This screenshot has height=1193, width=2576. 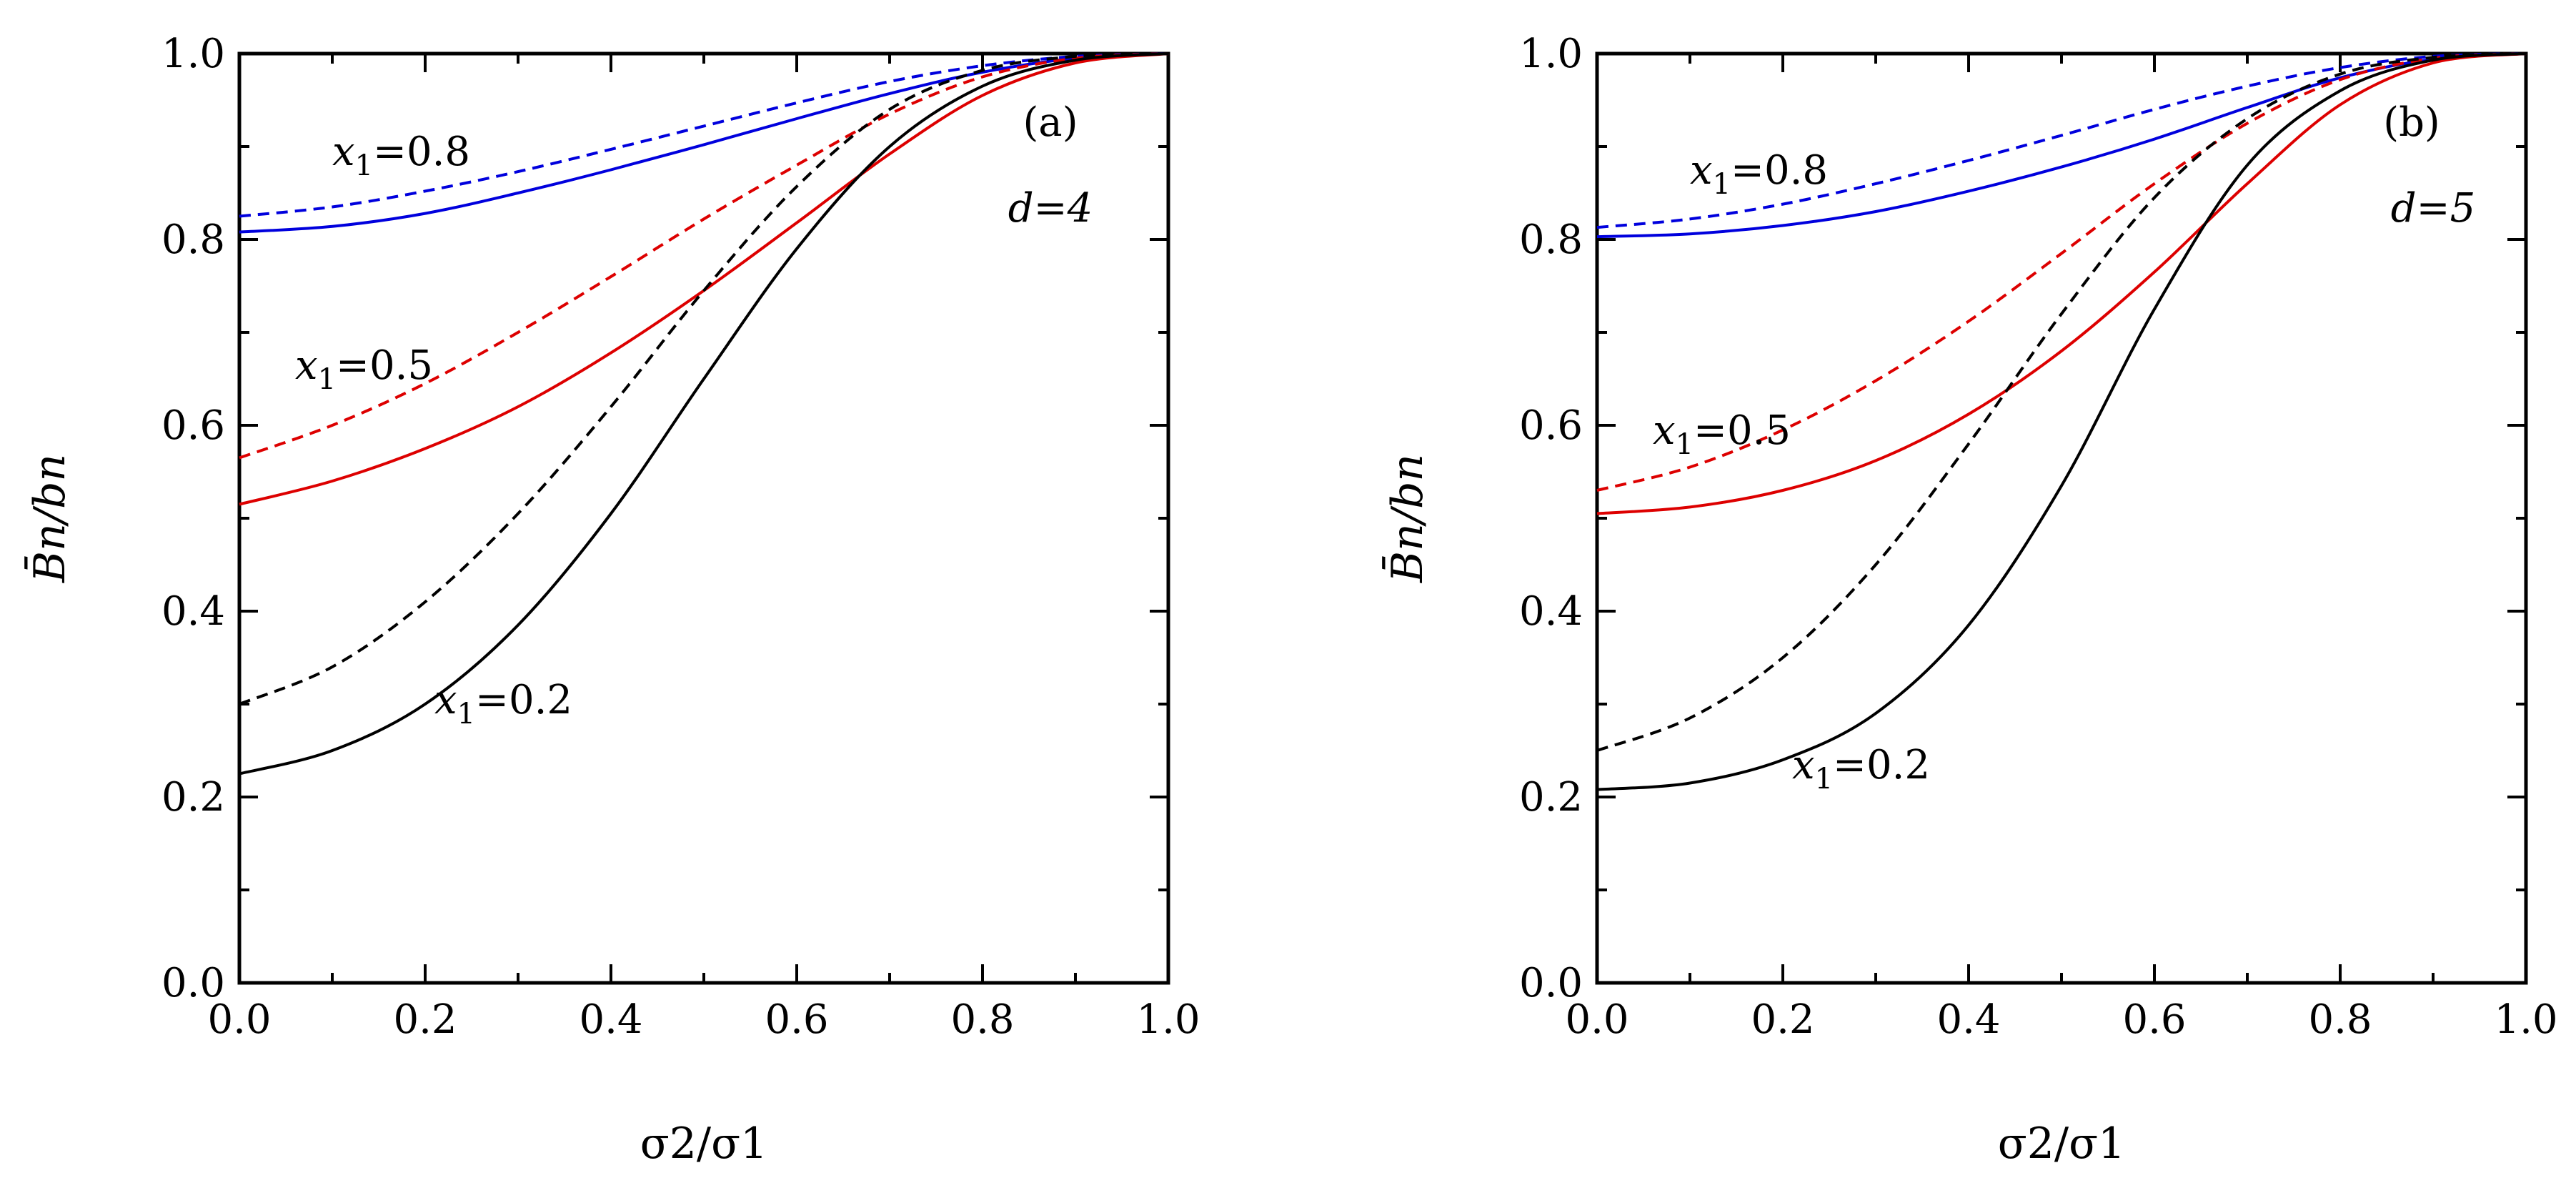 I want to click on parameter-label: d=4, so click(x=1050, y=208).